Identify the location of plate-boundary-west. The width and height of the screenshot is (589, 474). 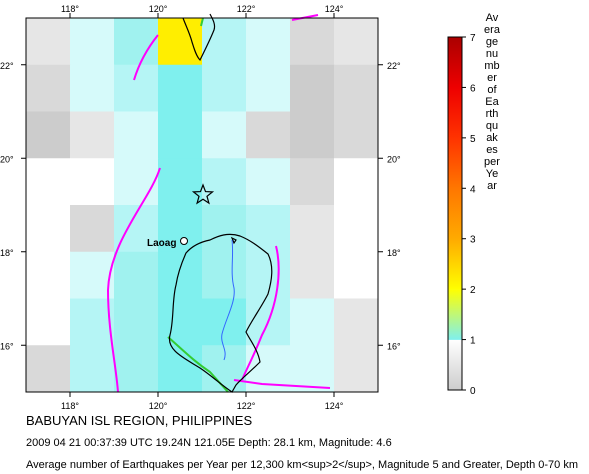
(133, 280).